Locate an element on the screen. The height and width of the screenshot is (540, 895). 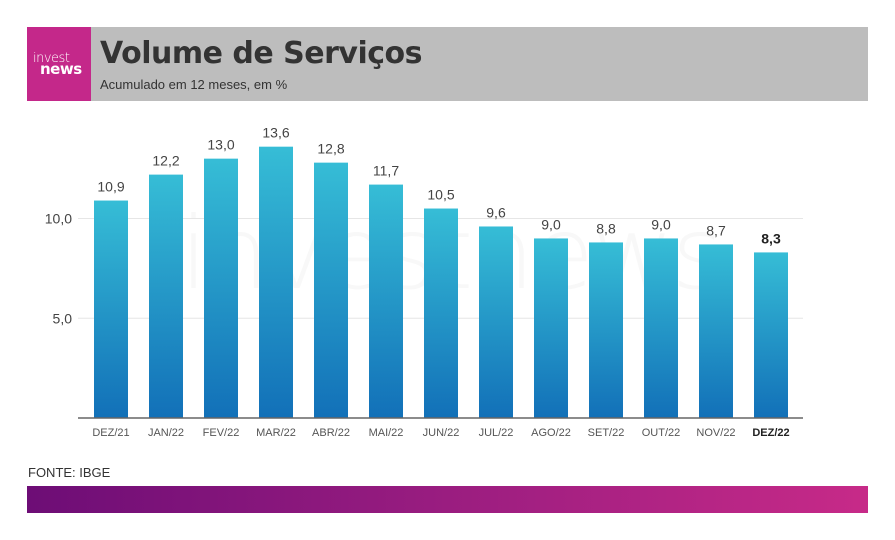
x-tick-label: NOV/22 is located at coordinates (715, 433).